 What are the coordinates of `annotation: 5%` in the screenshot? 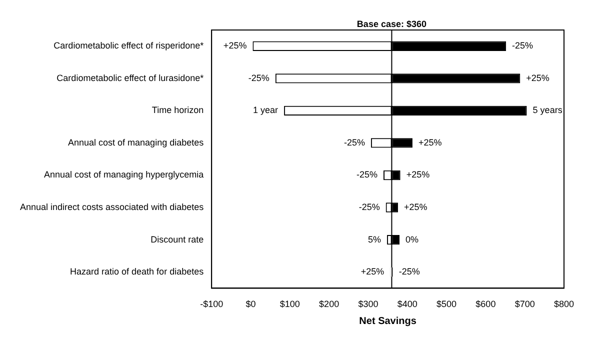 It's located at (375, 239).